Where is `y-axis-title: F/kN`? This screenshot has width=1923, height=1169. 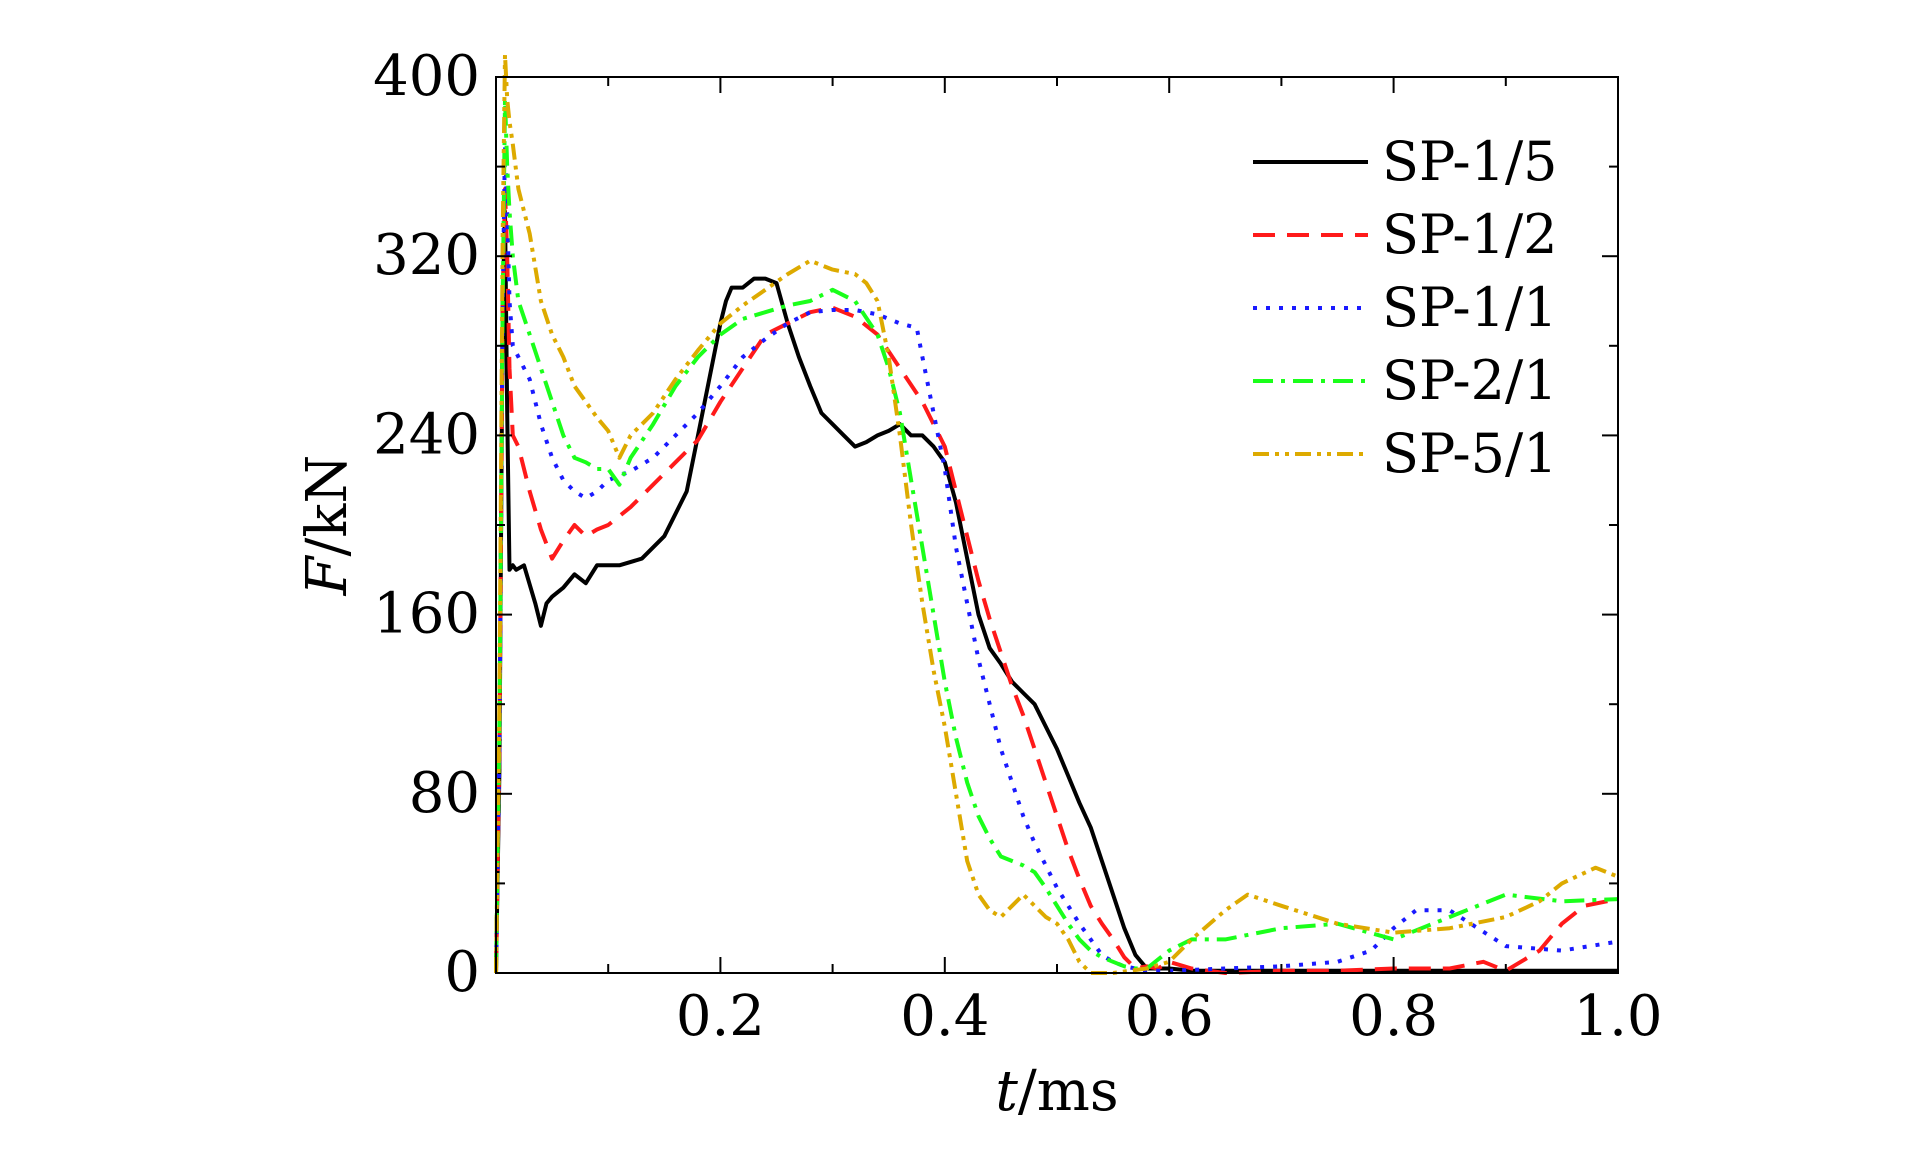
y-axis-title: F/kN is located at coordinates (327, 526).